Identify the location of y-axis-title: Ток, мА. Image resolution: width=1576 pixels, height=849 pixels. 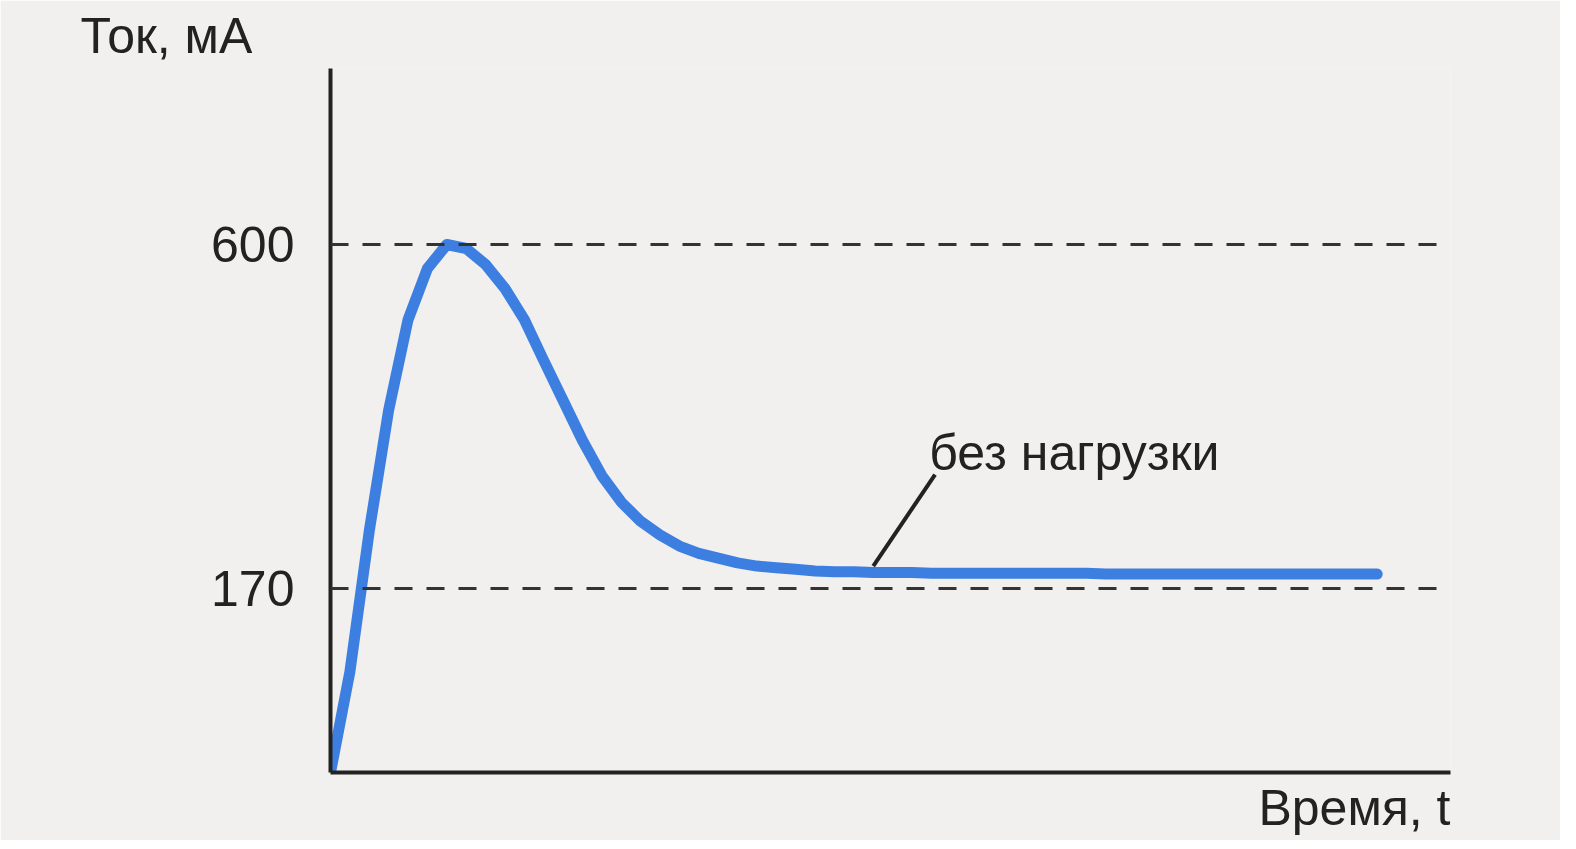
(166, 35).